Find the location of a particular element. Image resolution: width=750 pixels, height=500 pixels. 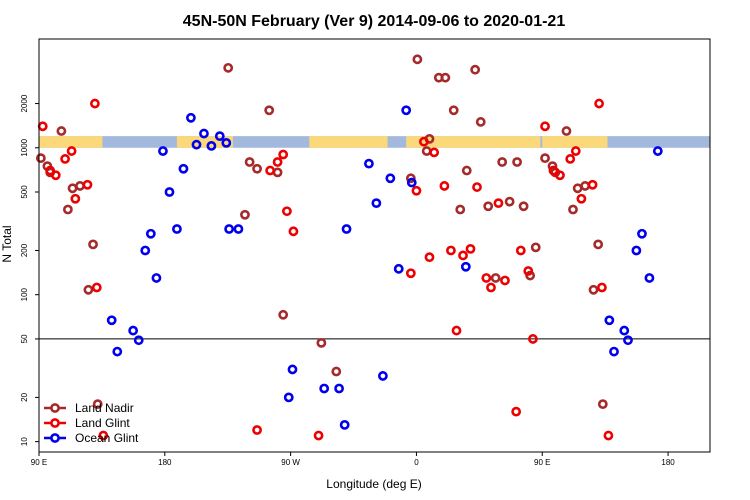

y-tick-label: 500 is located at coordinates (24, 192).